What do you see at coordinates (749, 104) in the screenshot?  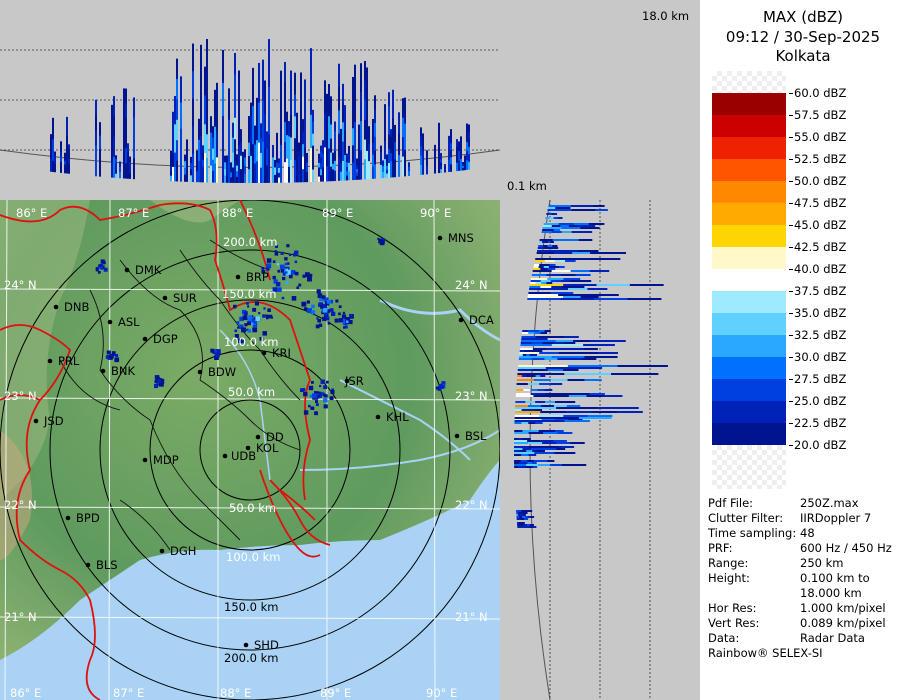 I see `legend-swatch` at bounding box center [749, 104].